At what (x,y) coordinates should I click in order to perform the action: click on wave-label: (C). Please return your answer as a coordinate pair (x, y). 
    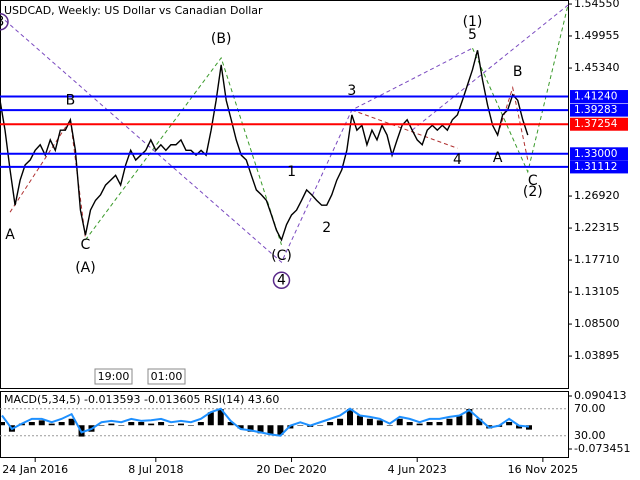
    Looking at the image, I should click on (281, 256).